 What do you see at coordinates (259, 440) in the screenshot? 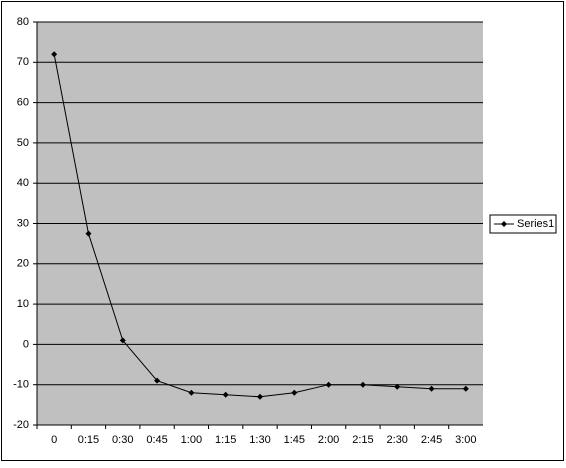
I see `x-tick-label: 1:30` at bounding box center [259, 440].